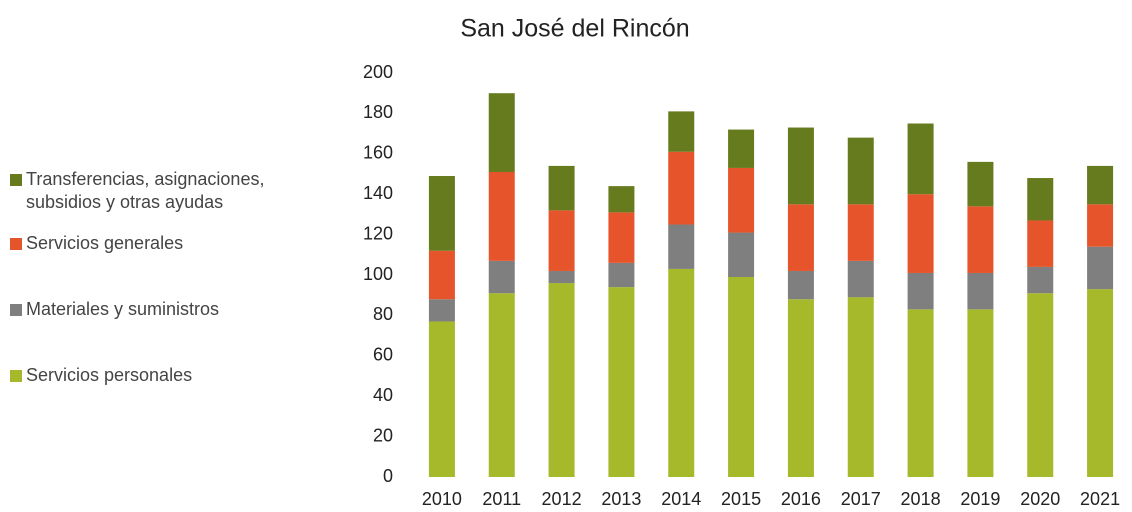 Image resolution: width=1132 pixels, height=512 pixels. I want to click on y-tick-label: 40, so click(383, 395).